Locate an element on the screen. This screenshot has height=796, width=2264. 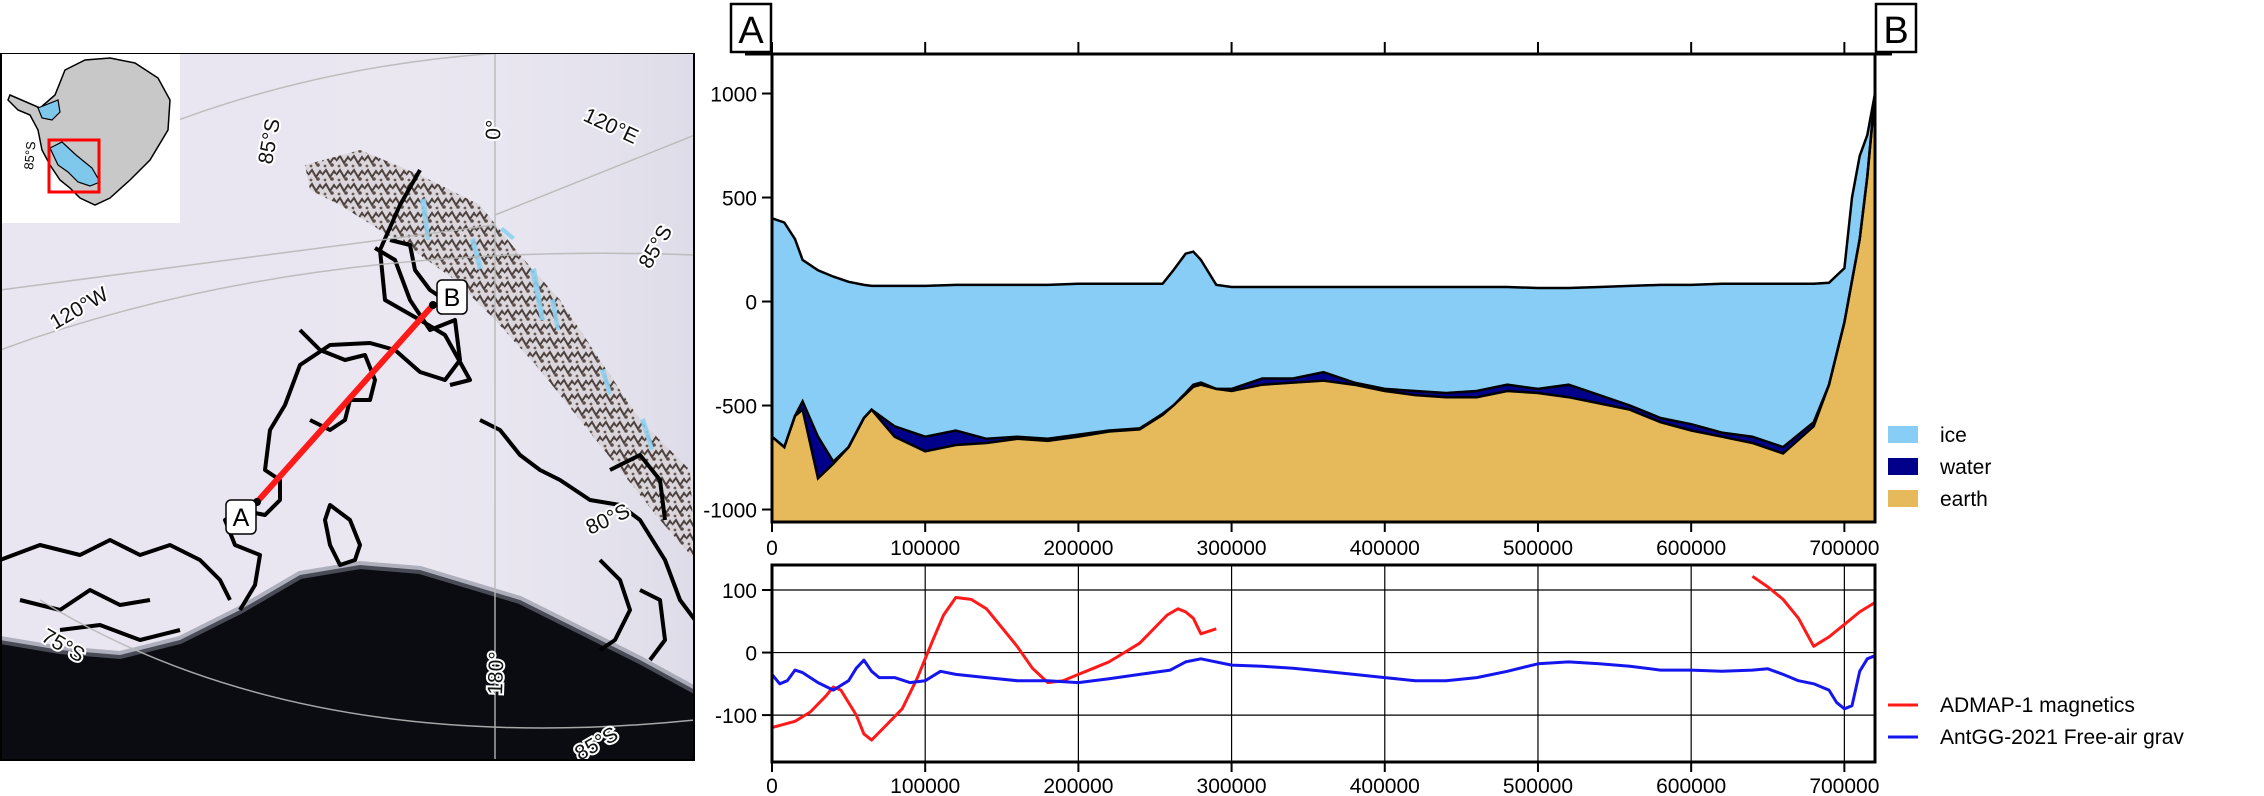
lon-label: 0° is located at coordinates (494, 129).